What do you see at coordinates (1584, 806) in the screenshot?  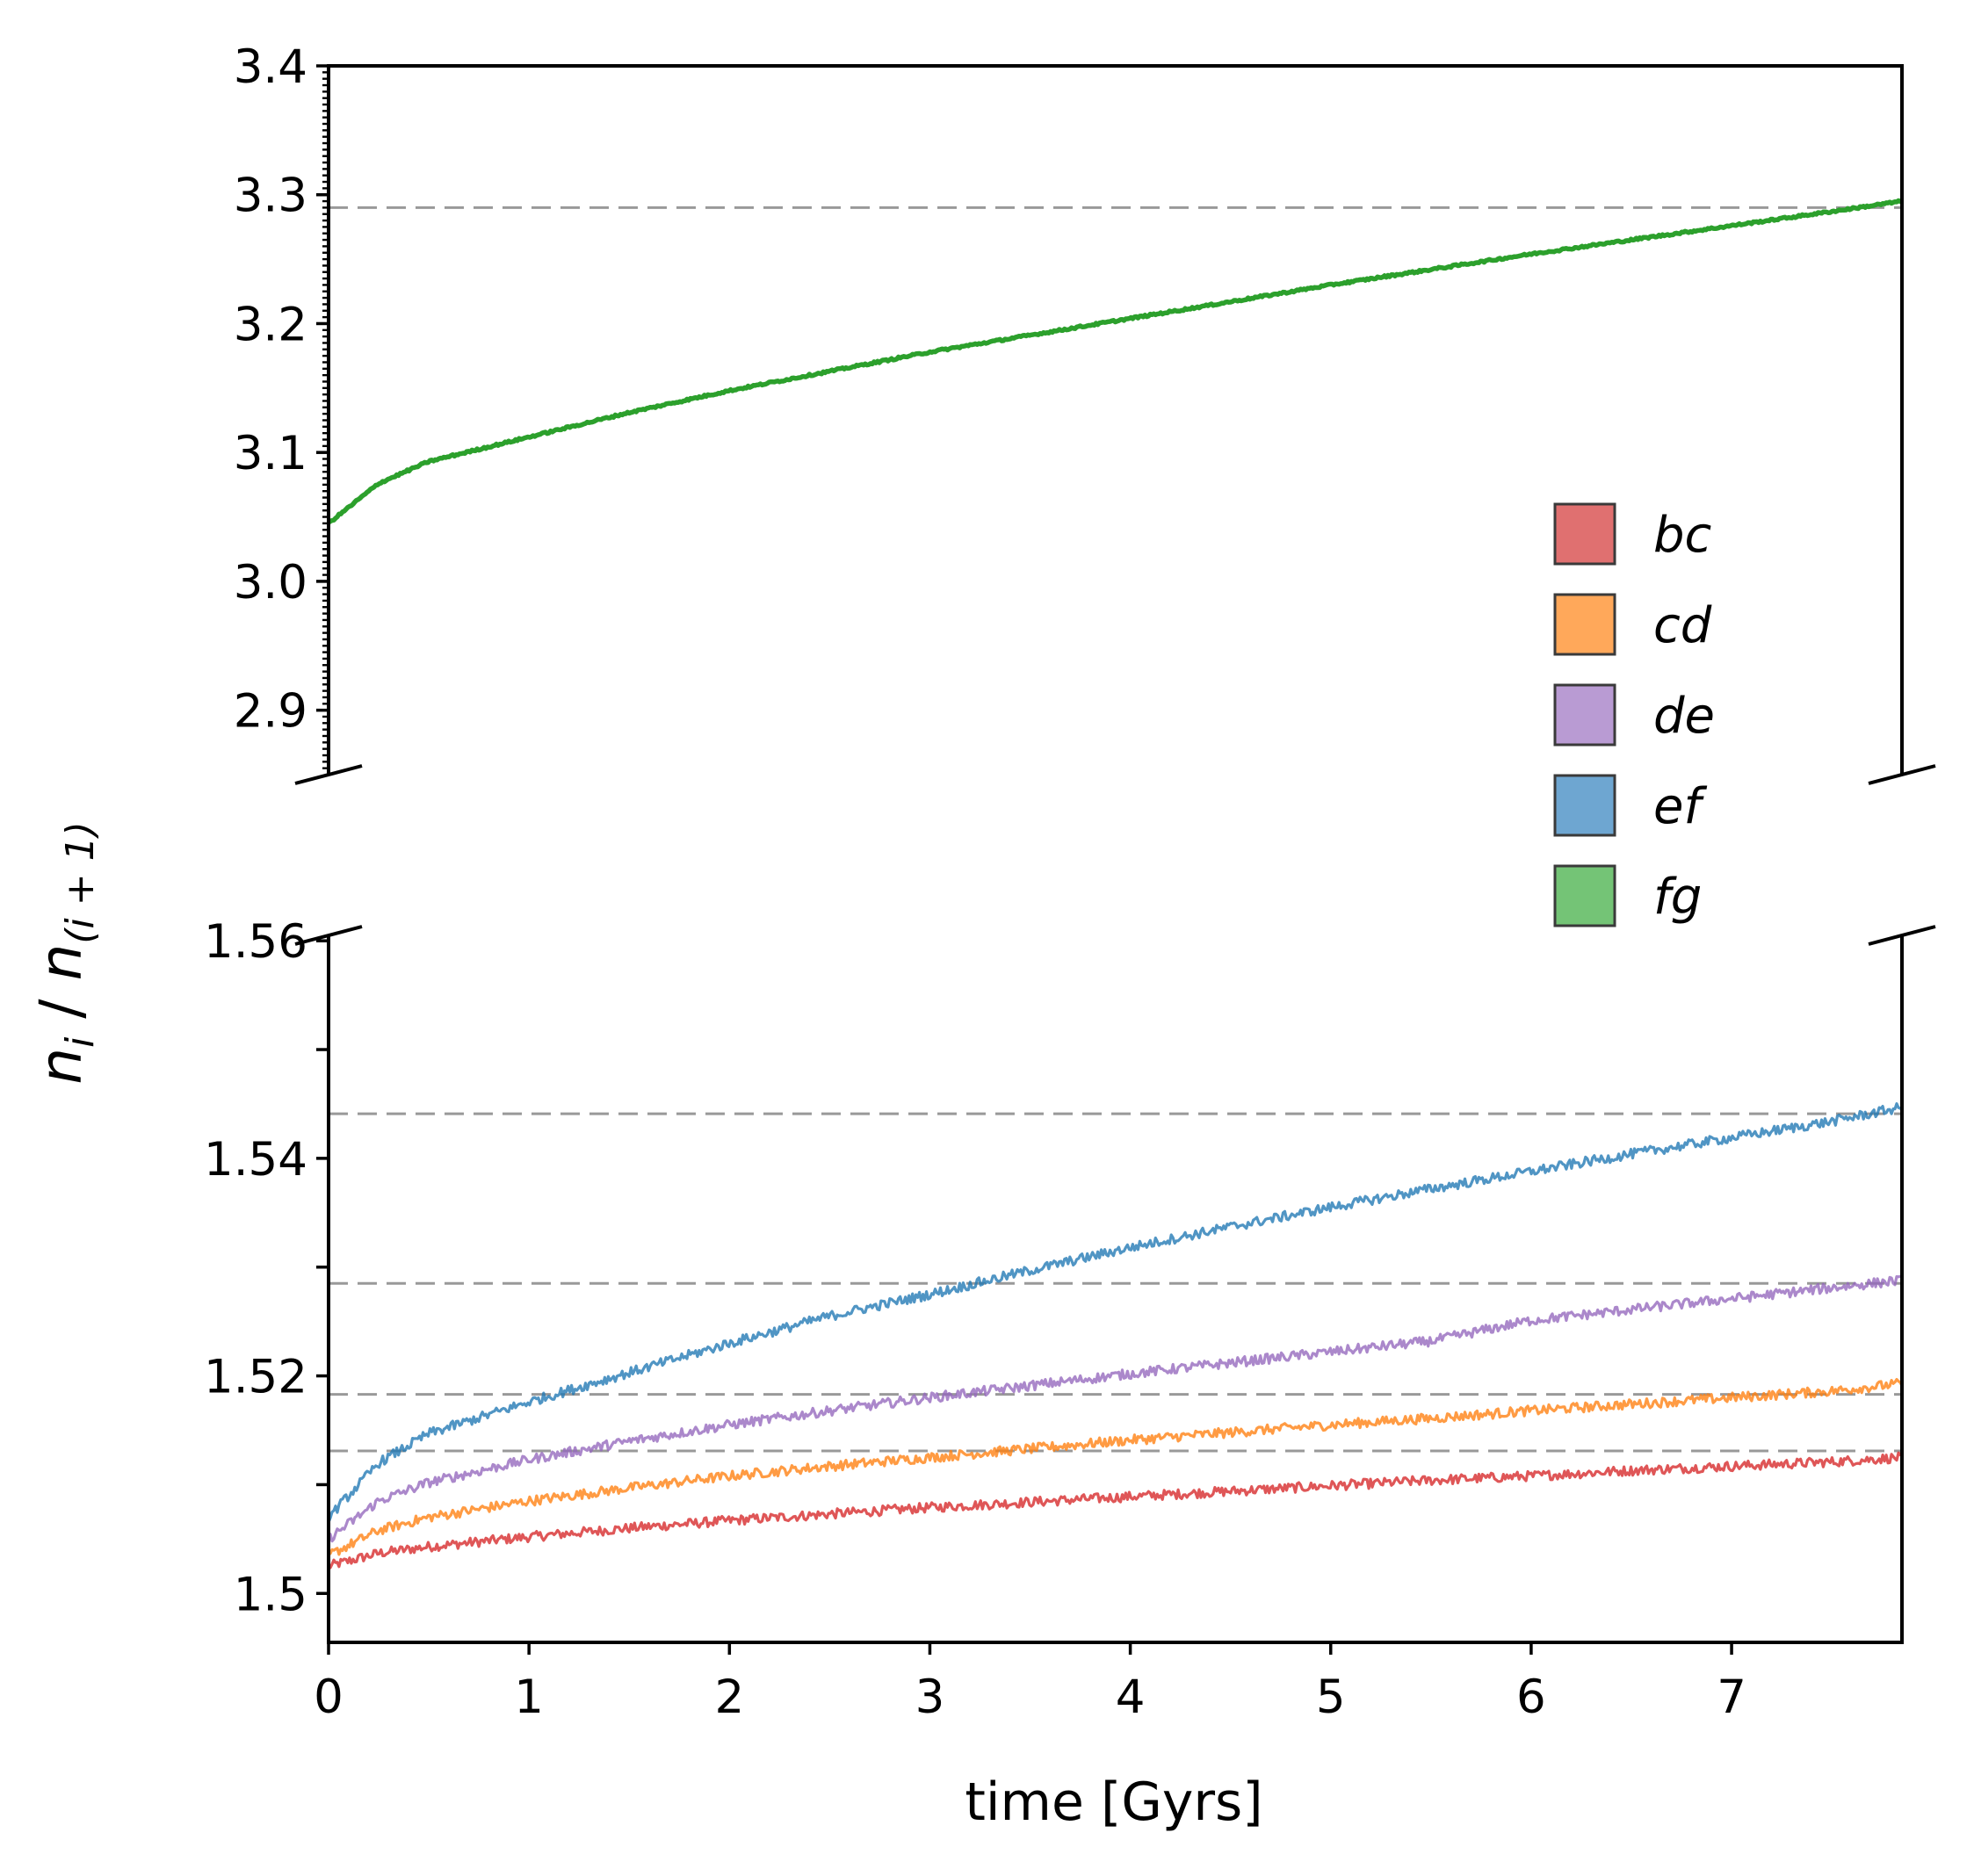 I see `legend-swatch-ef` at bounding box center [1584, 806].